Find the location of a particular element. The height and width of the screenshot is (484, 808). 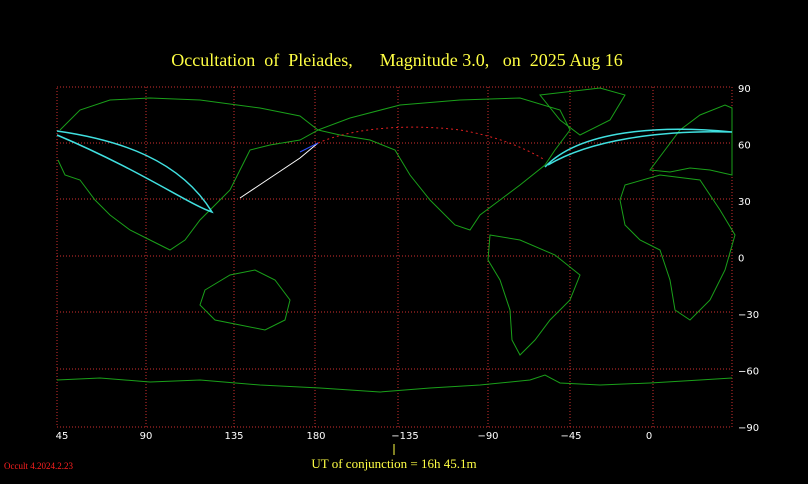

latitude-label: −30 is located at coordinates (748, 315).